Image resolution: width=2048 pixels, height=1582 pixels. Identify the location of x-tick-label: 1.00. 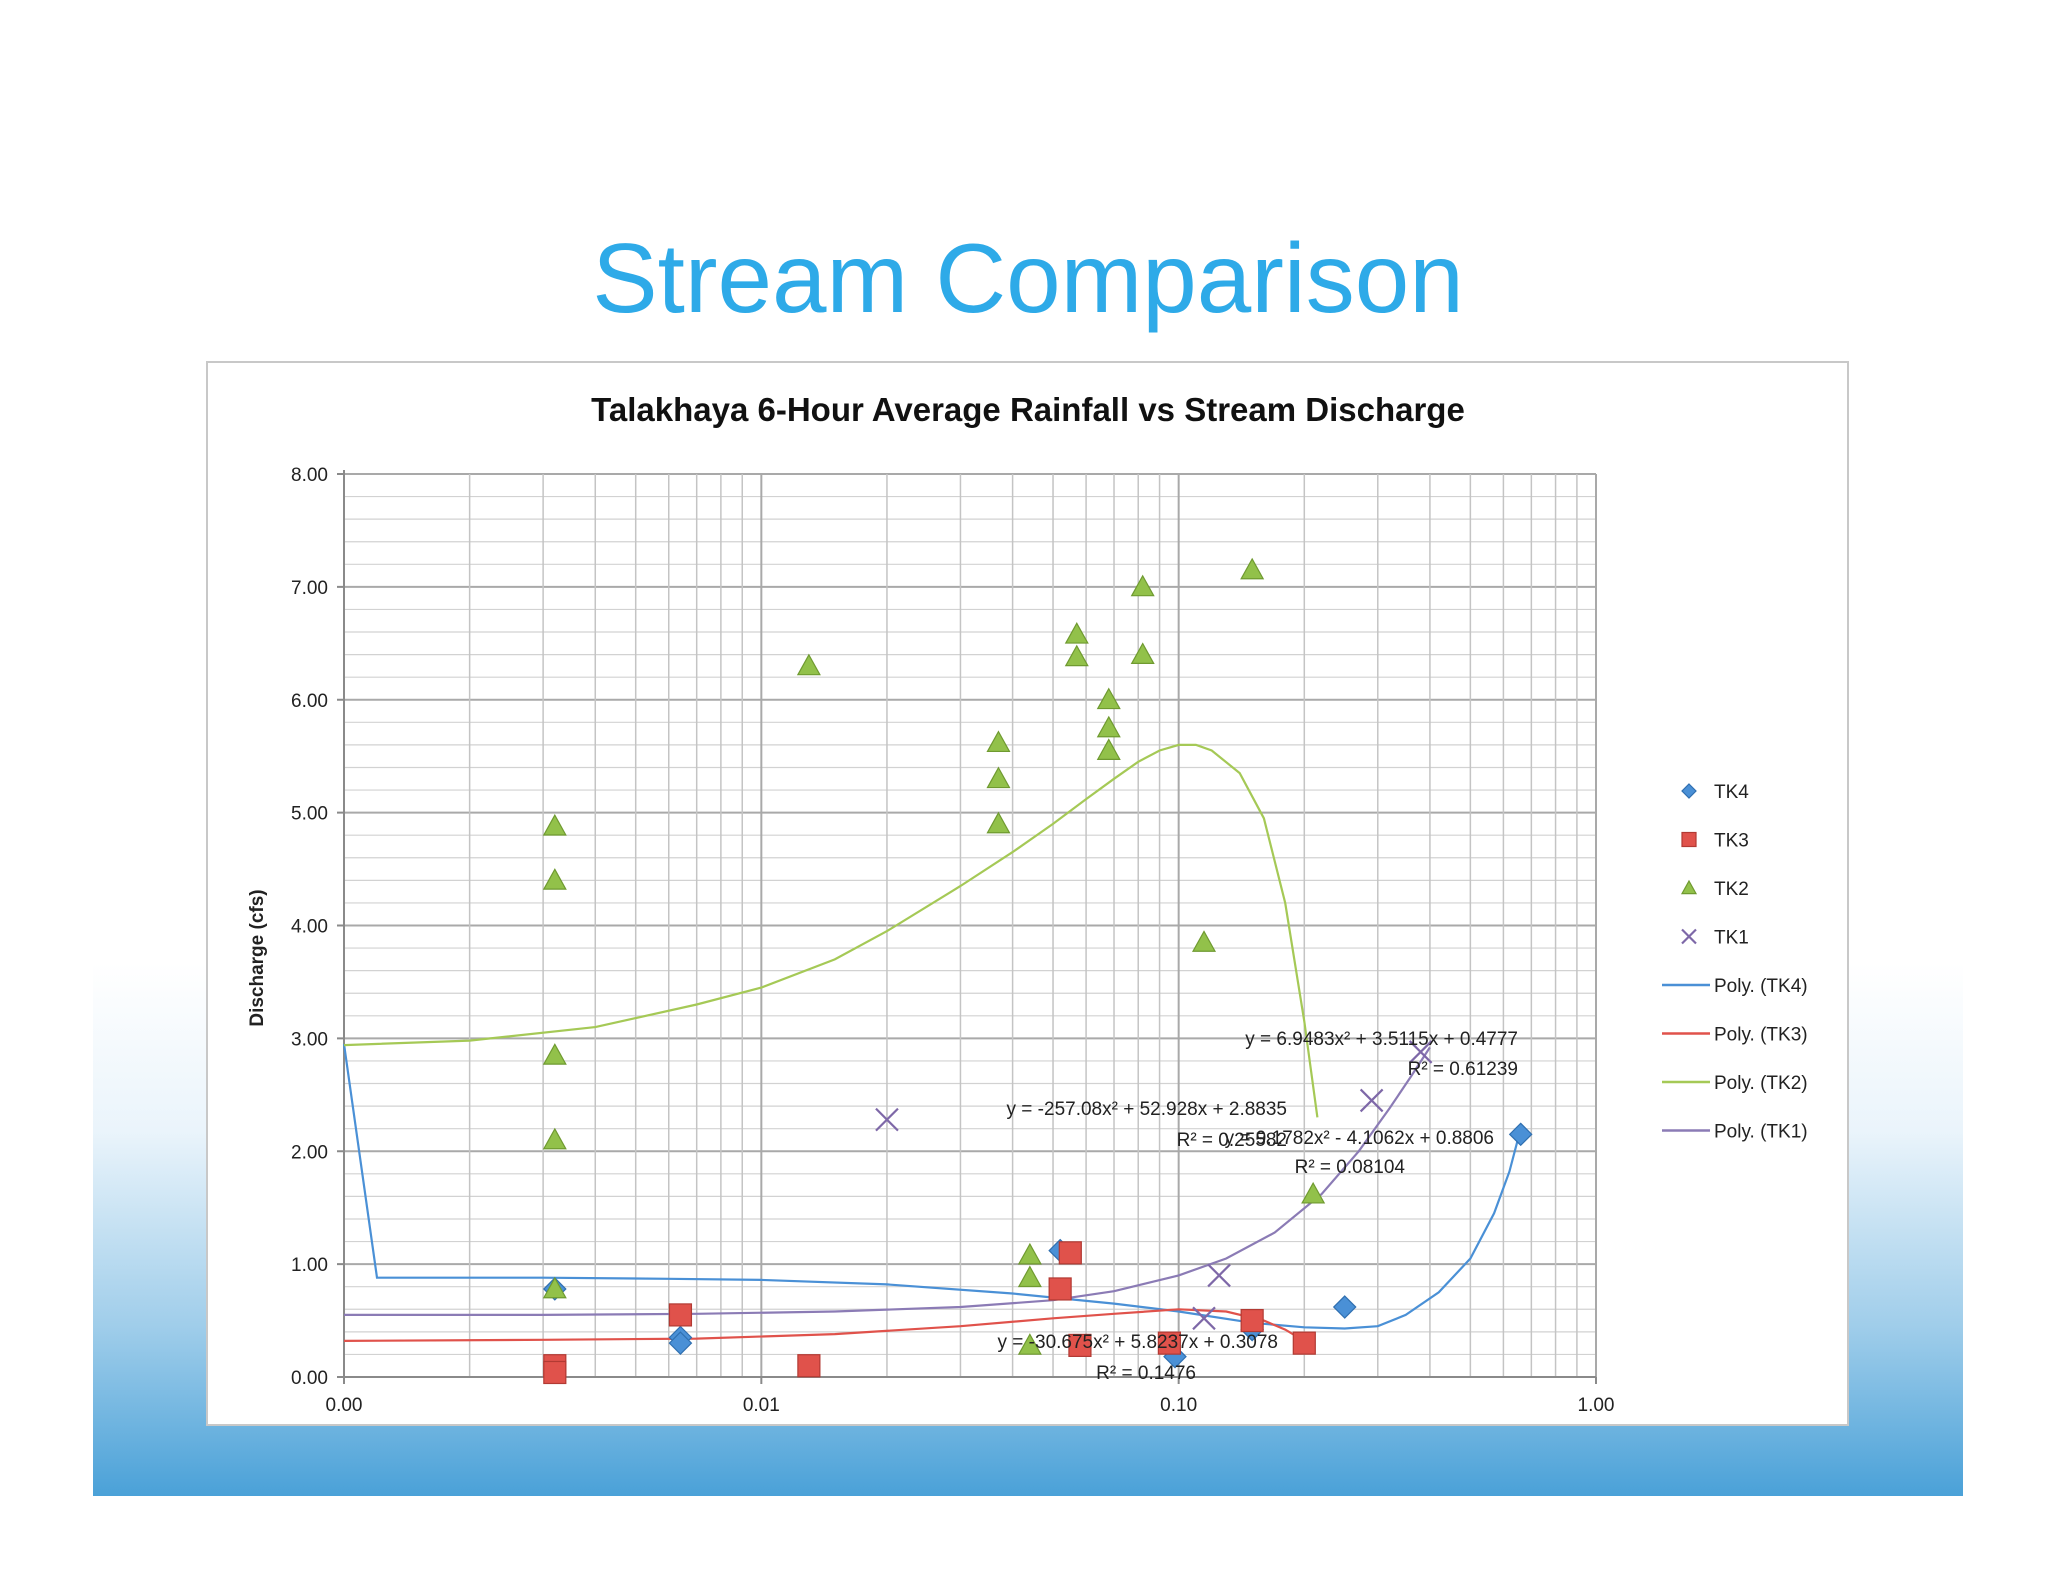
(1596, 1405).